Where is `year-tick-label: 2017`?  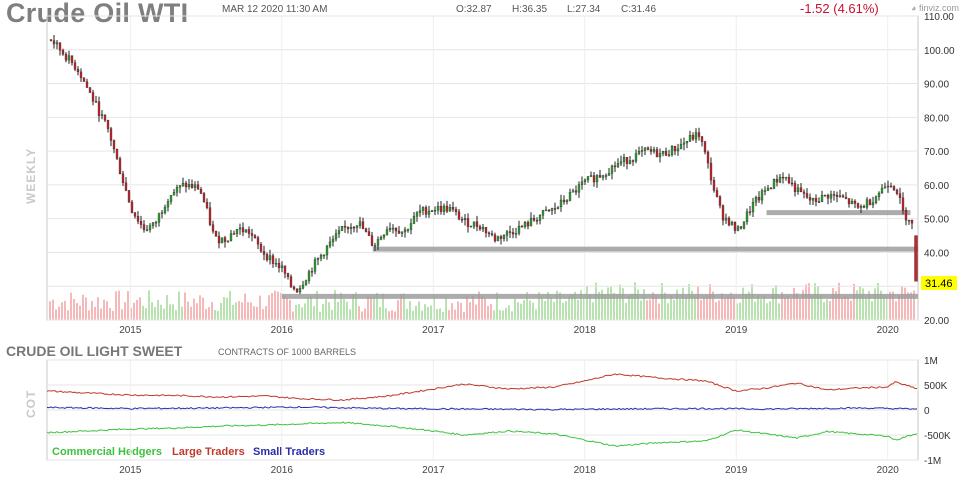 year-tick-label: 2017 is located at coordinates (433, 470).